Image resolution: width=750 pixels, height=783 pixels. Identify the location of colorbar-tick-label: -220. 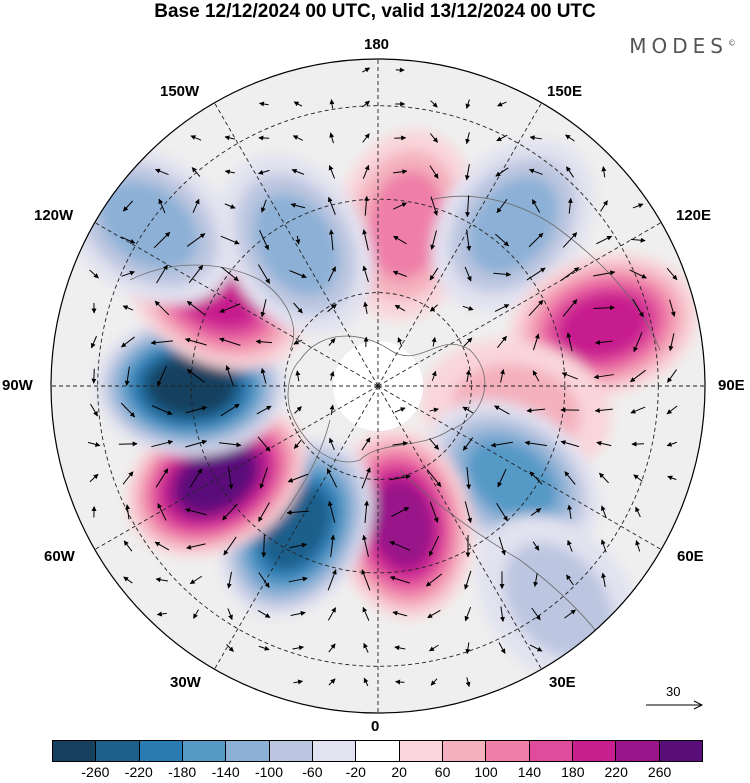
(138, 772).